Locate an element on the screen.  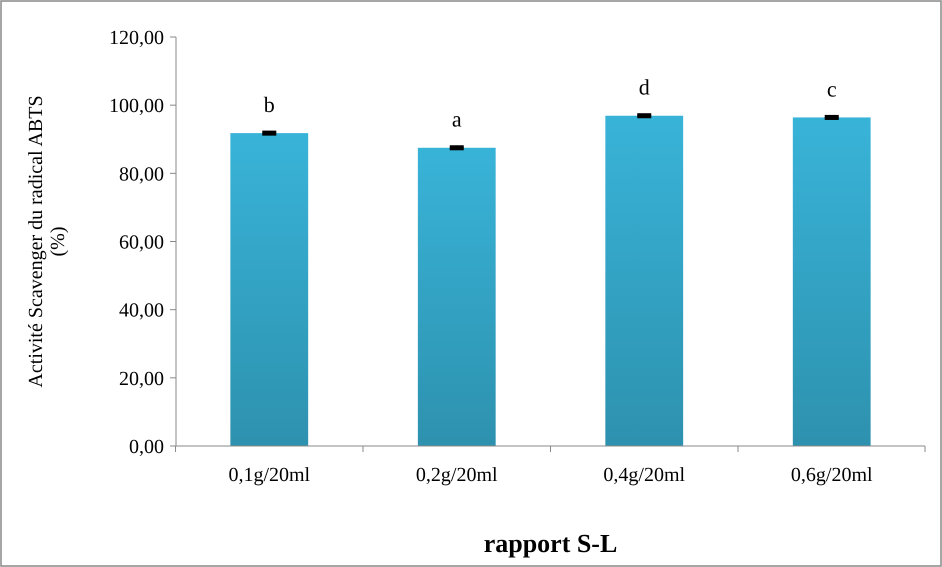
y-axis-title: Activité Scavenger du radical ABTS (%) is located at coordinates (47, 241).